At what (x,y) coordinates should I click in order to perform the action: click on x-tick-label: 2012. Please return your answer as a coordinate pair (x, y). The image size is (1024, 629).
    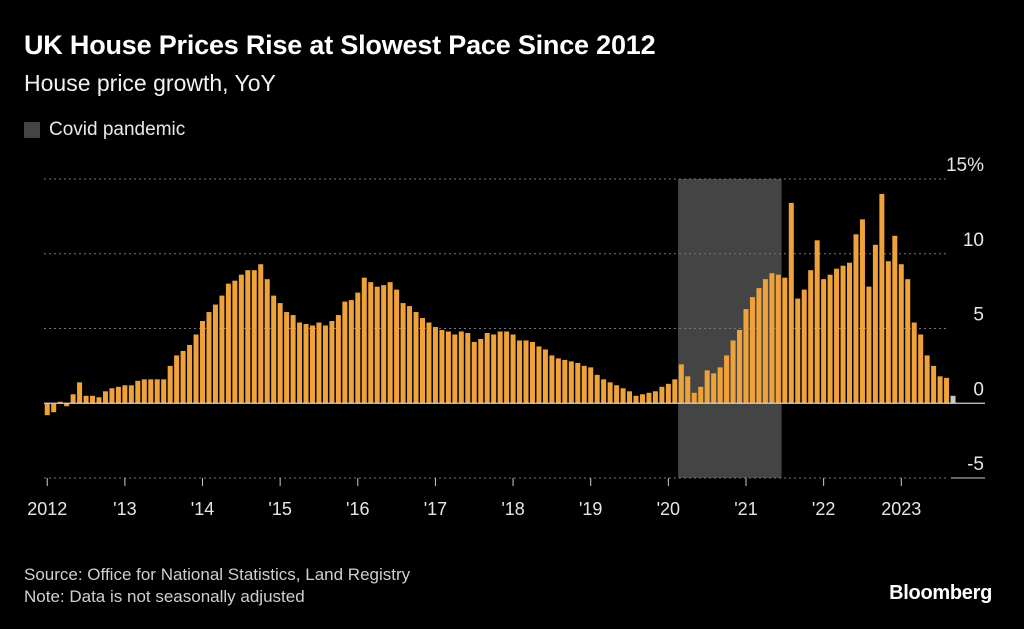
    Looking at the image, I should click on (47, 509).